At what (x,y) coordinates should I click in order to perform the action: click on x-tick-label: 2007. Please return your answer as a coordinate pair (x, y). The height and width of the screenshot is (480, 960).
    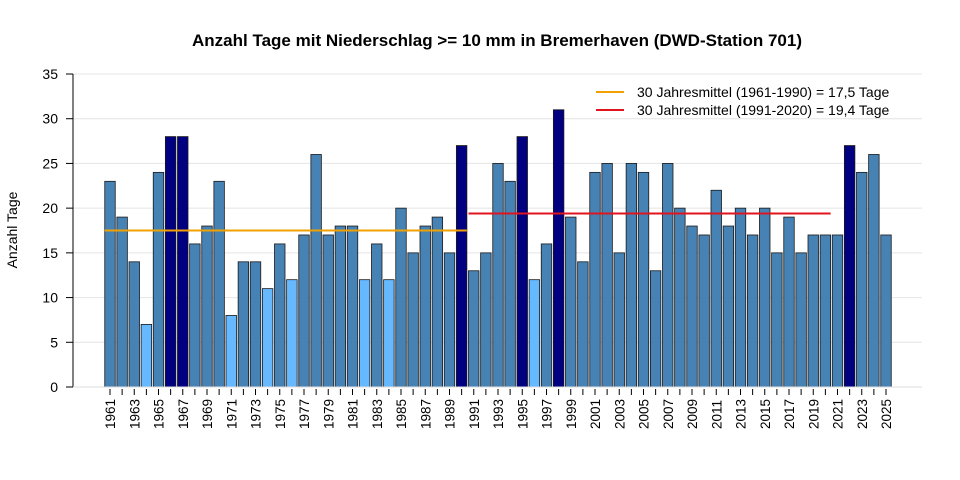
    Looking at the image, I should click on (668, 414).